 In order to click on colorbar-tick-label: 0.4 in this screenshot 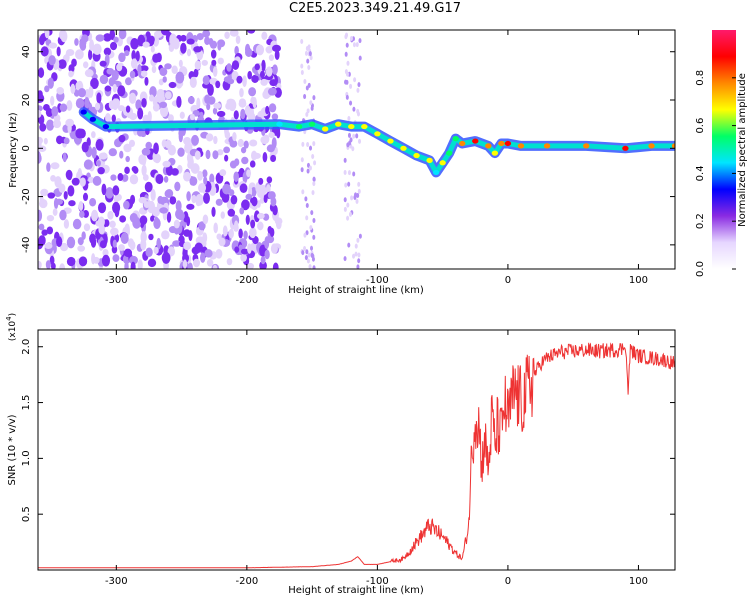, I will do `click(700, 173)`.